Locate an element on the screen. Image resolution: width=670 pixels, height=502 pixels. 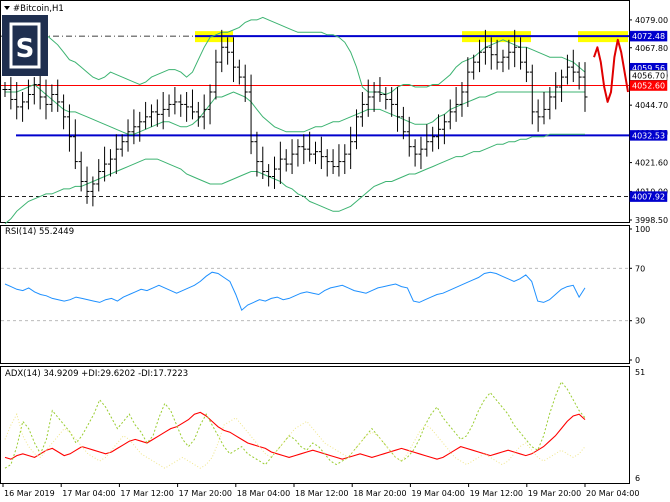
price-tick-label: 4067.80 is located at coordinates (651, 48).